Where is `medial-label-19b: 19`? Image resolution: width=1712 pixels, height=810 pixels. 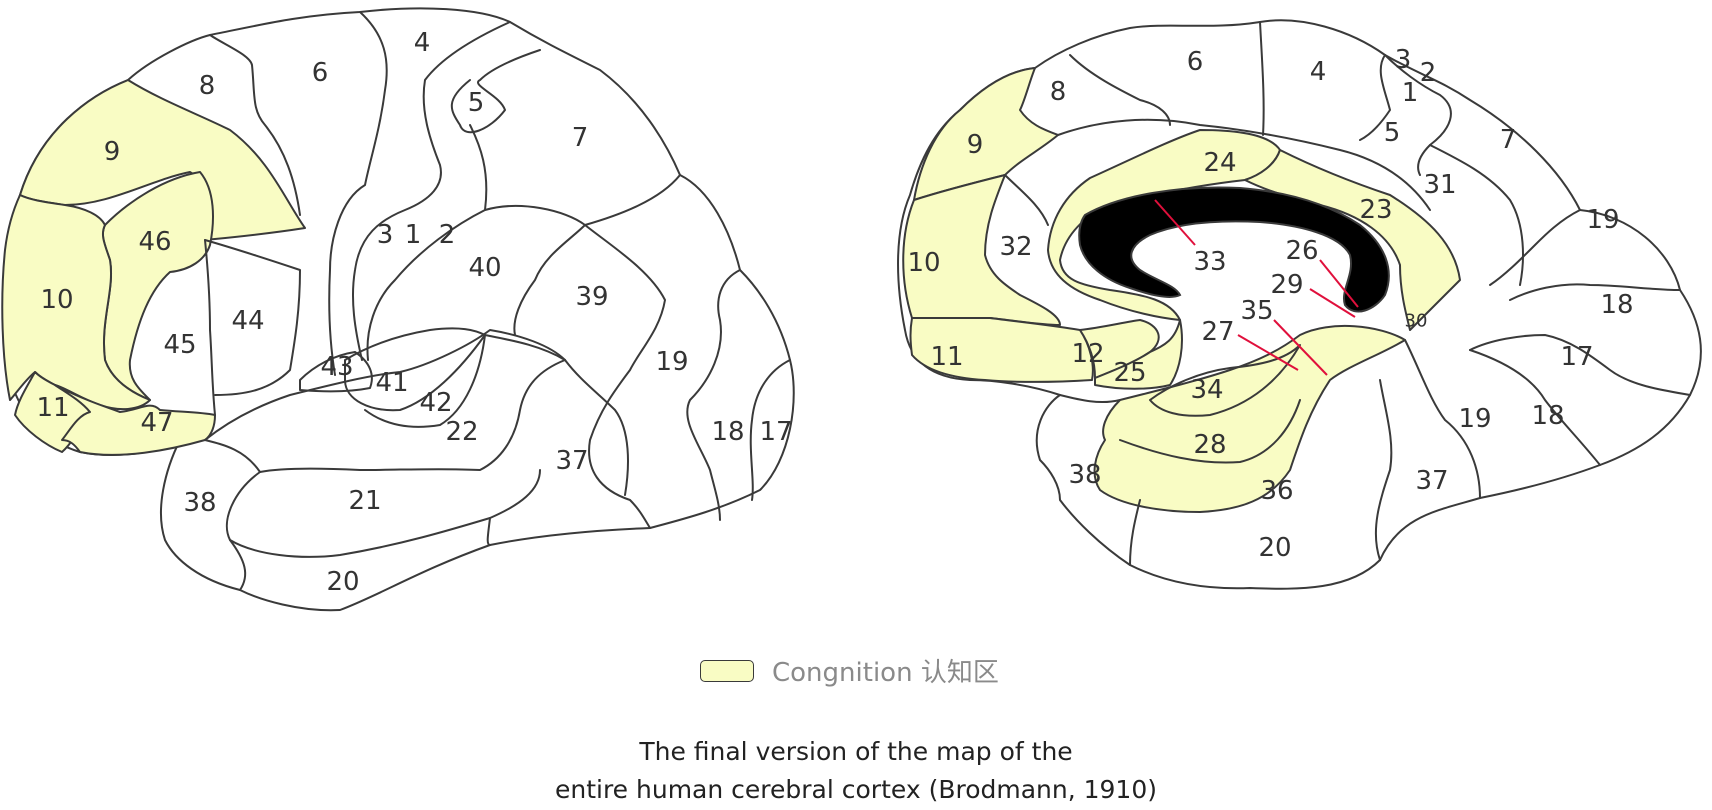
medial-label-19b: 19 is located at coordinates (1474, 419).